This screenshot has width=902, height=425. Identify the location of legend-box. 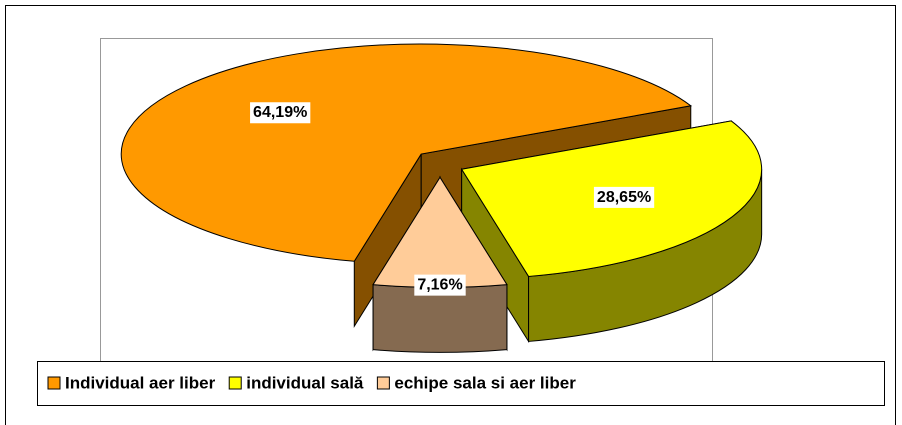
(461, 383).